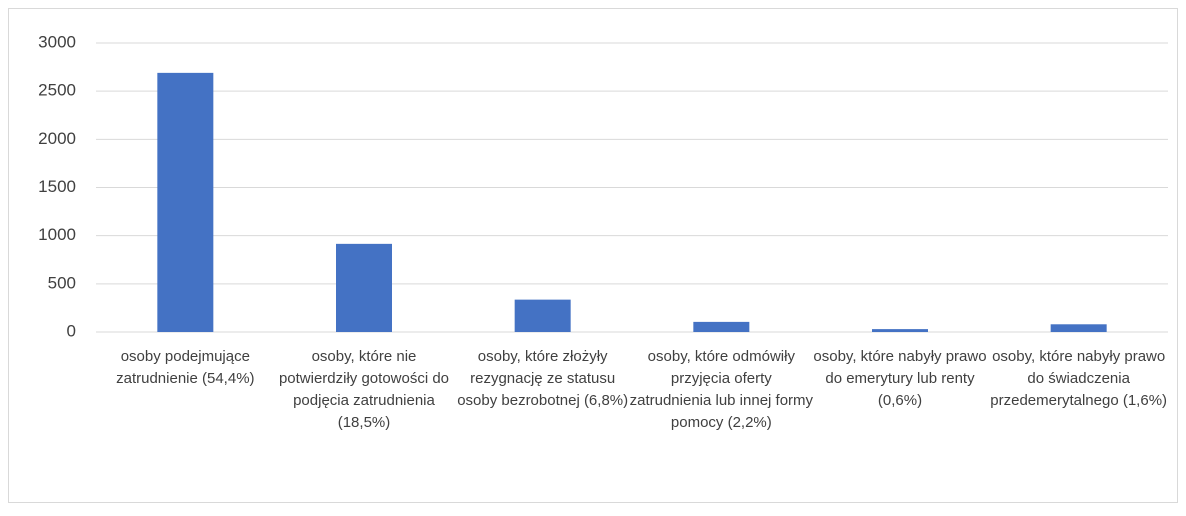  What do you see at coordinates (57, 41) in the screenshot?
I see `y-tick-label: 3000` at bounding box center [57, 41].